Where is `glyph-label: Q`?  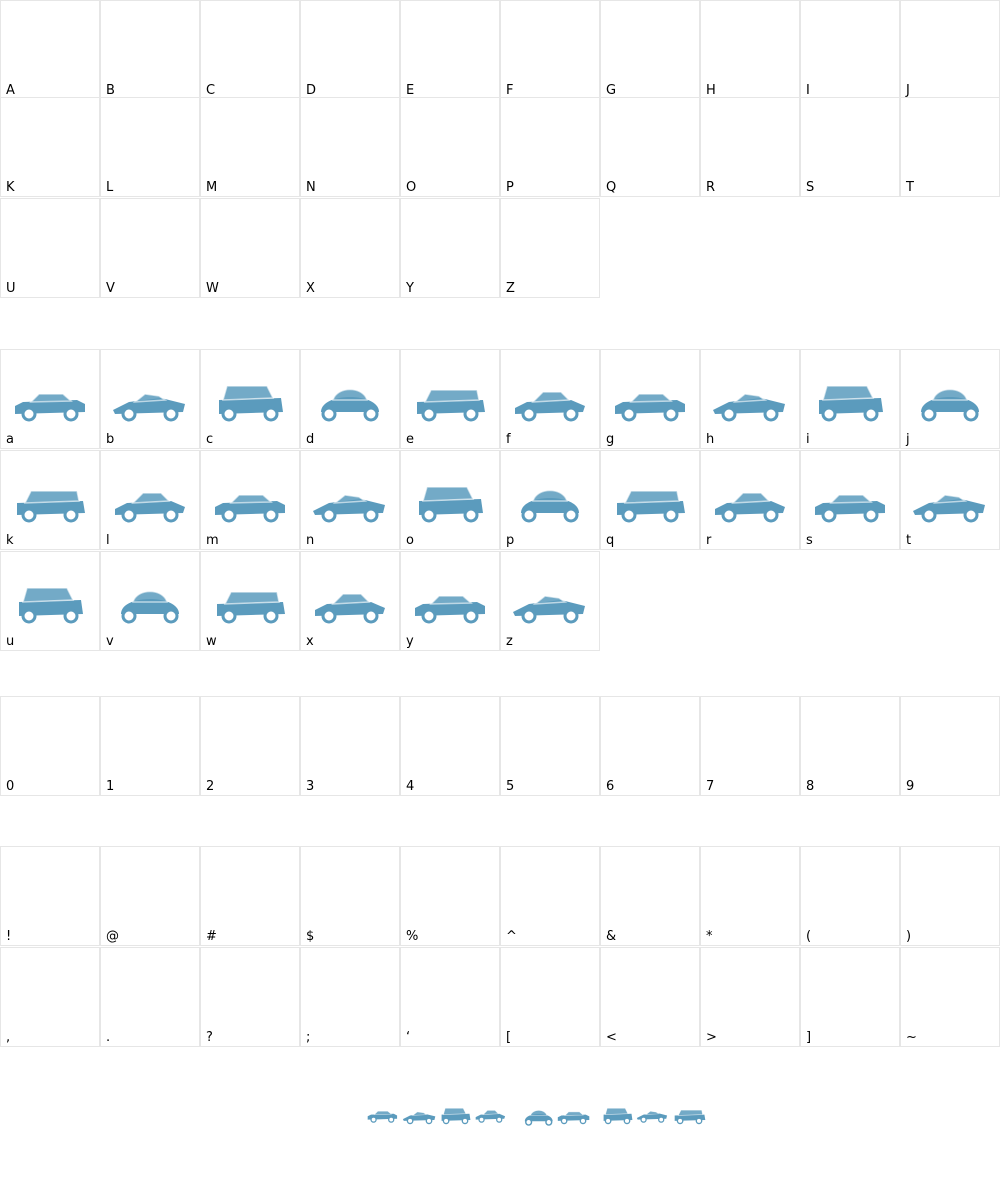 glyph-label: Q is located at coordinates (611, 187).